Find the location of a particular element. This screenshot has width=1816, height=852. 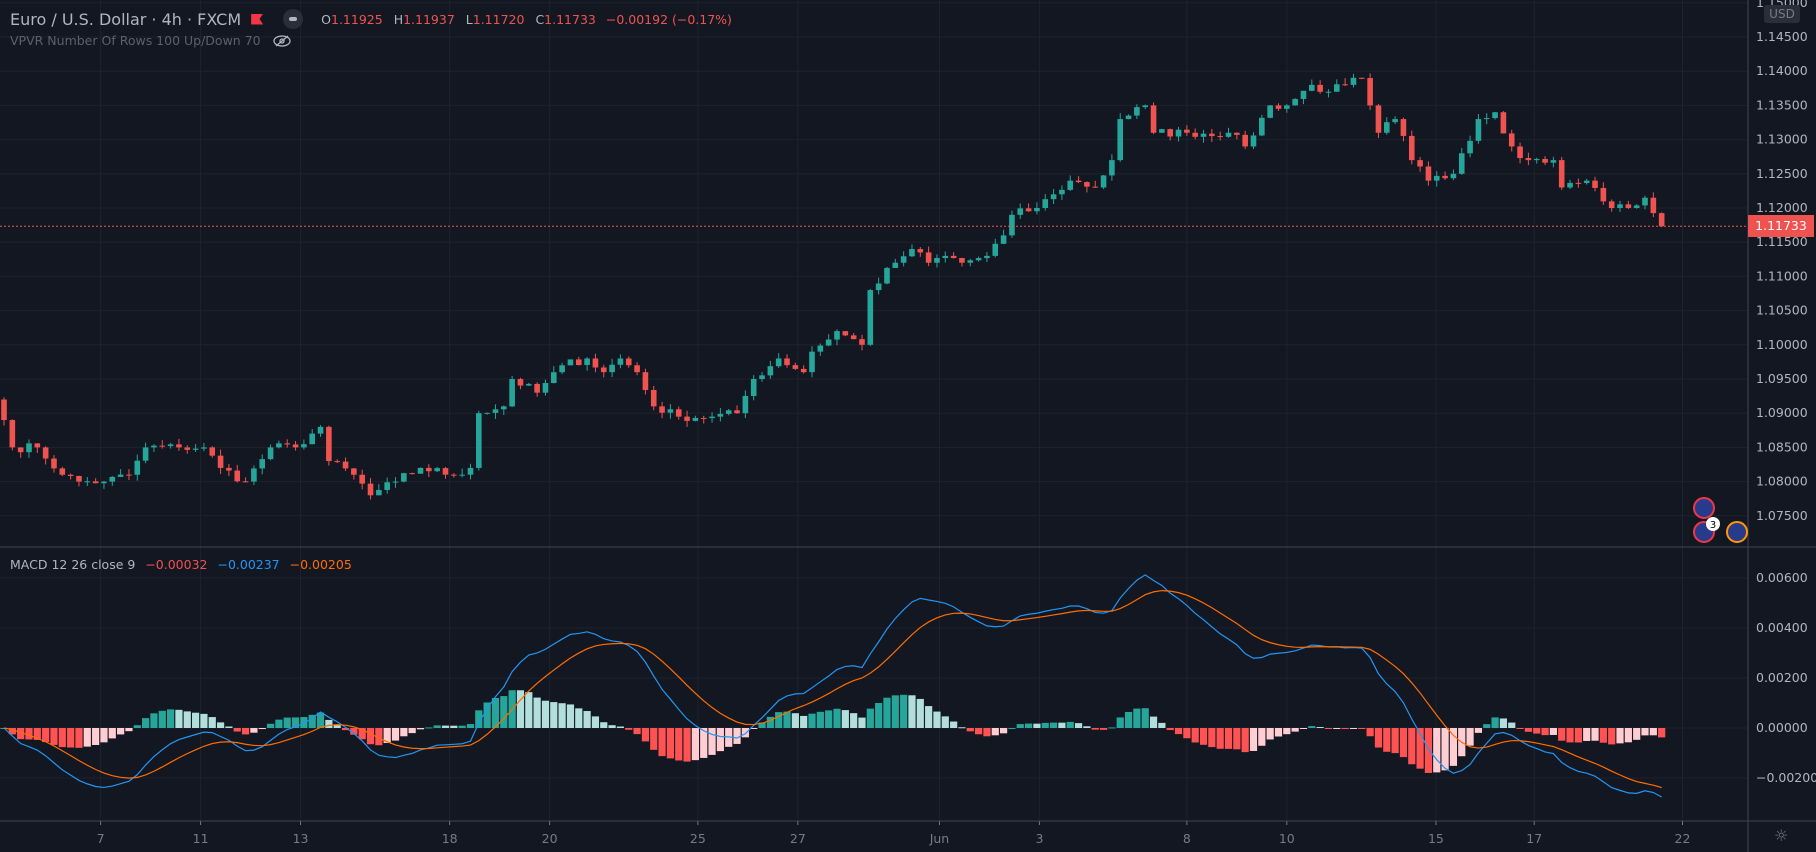

symbol-title: Euro / U.S. Dollar · 4h · FXCM is located at coordinates (126, 19).